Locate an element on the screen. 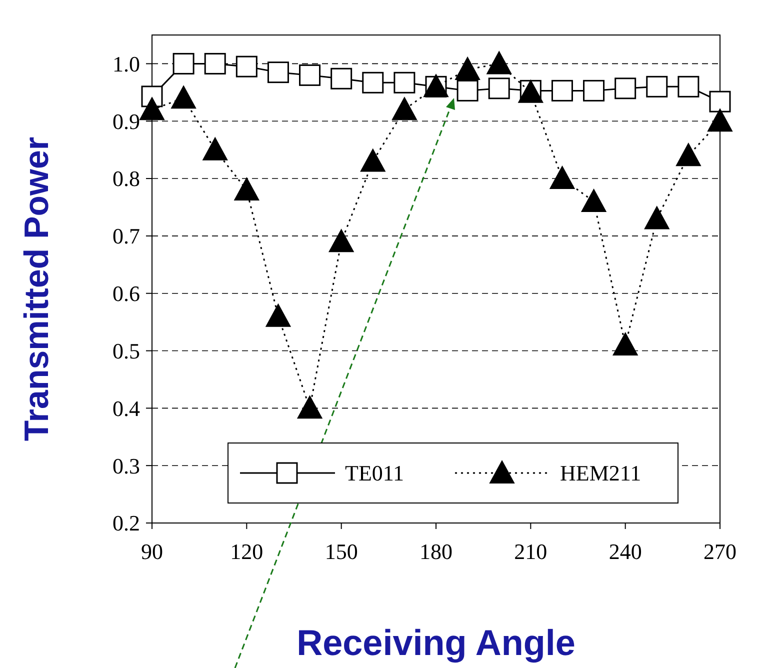 This screenshot has height=668, width=761. legend-label: HEM211 is located at coordinates (601, 473).